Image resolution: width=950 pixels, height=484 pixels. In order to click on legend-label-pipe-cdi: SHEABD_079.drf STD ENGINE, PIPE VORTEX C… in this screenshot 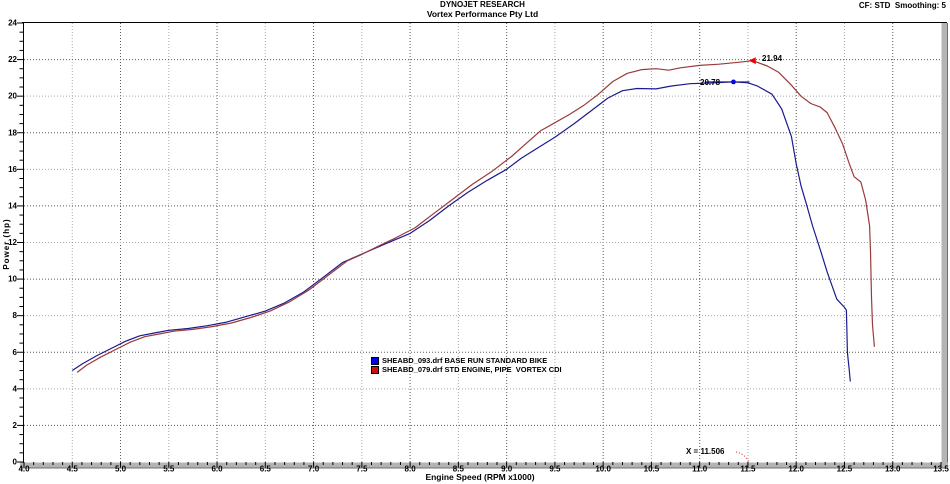, I will do `click(472, 369)`.